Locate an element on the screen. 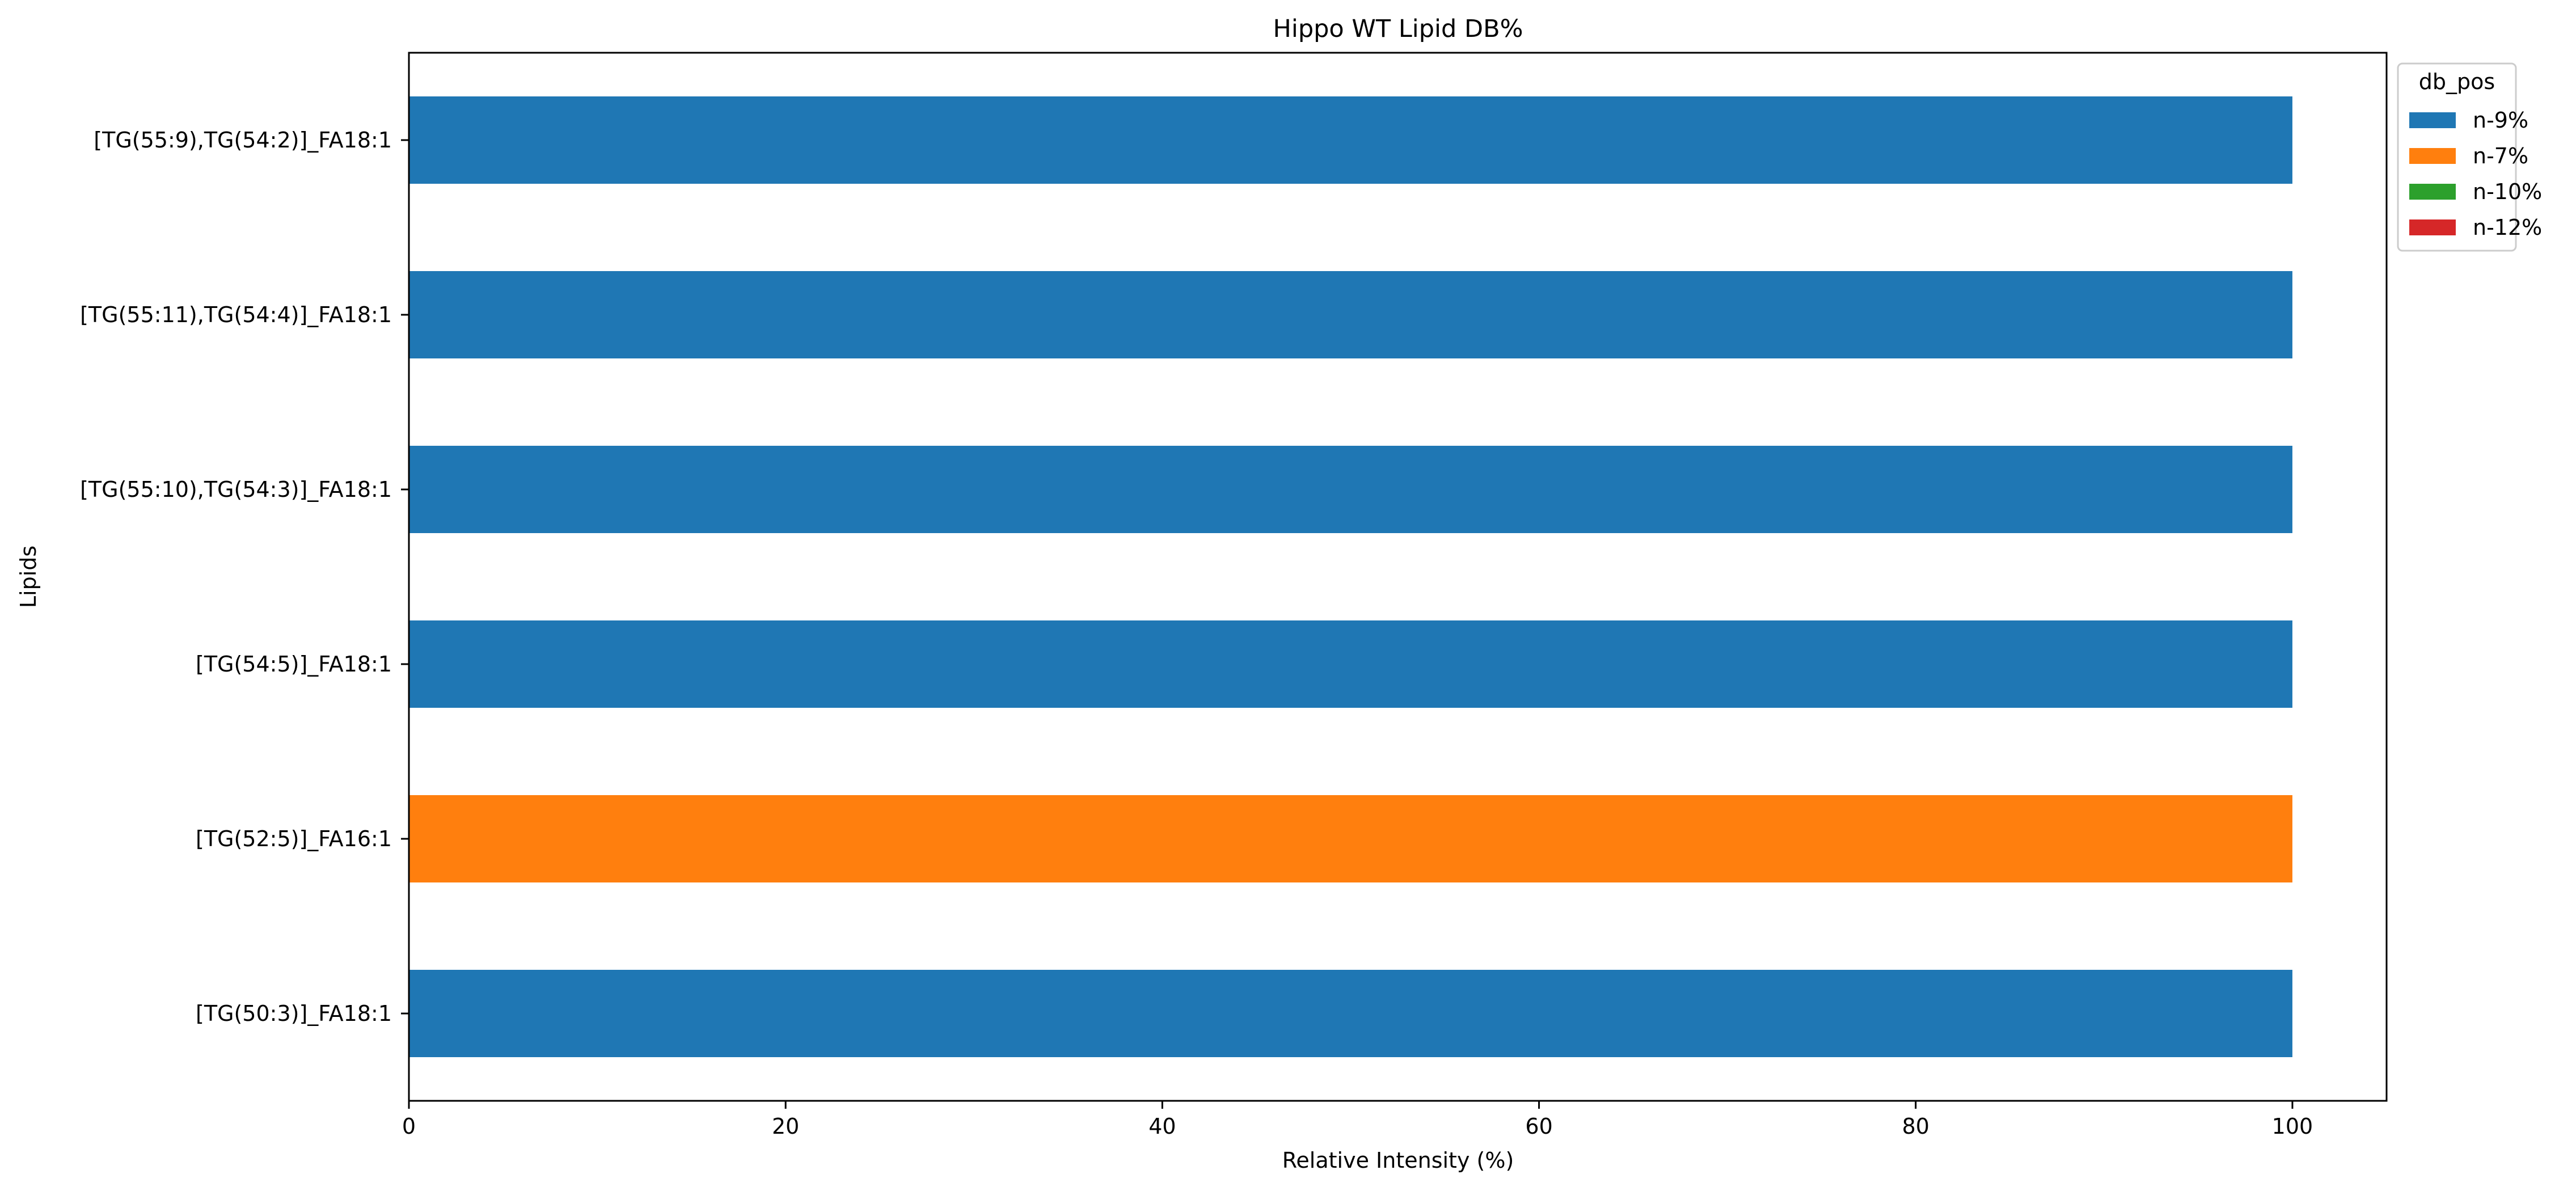 This screenshot has height=1191, width=2576. legend-title: db_pos is located at coordinates (2457, 81).